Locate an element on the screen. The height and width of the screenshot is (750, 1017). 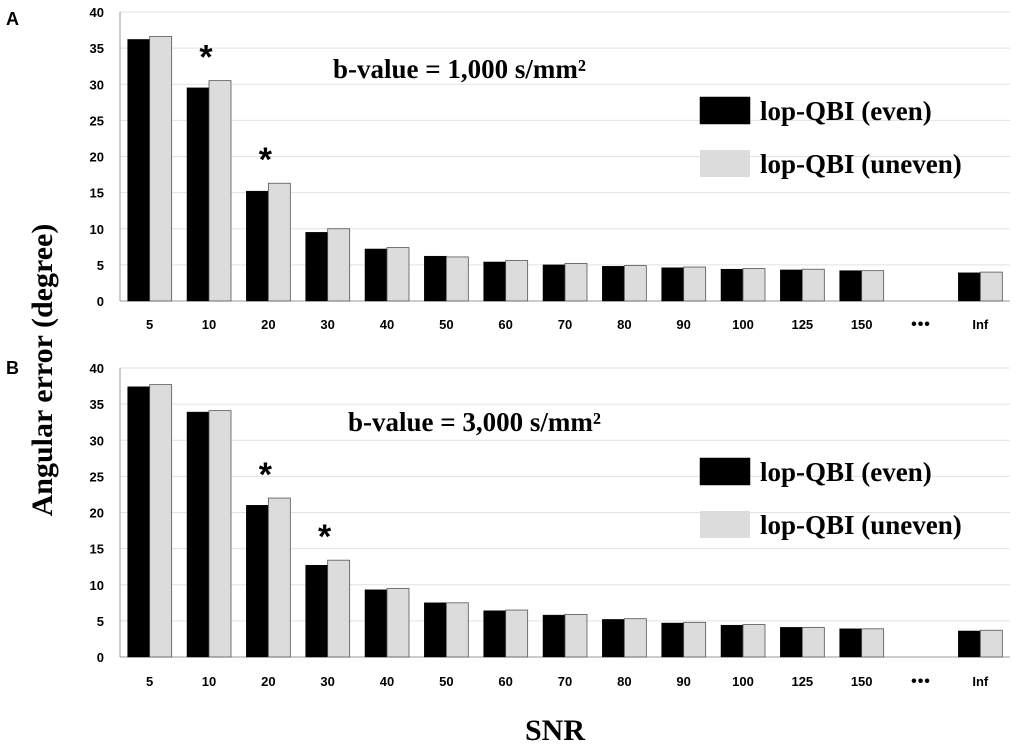
bar-uneven-inf is located at coordinates (991, 286).